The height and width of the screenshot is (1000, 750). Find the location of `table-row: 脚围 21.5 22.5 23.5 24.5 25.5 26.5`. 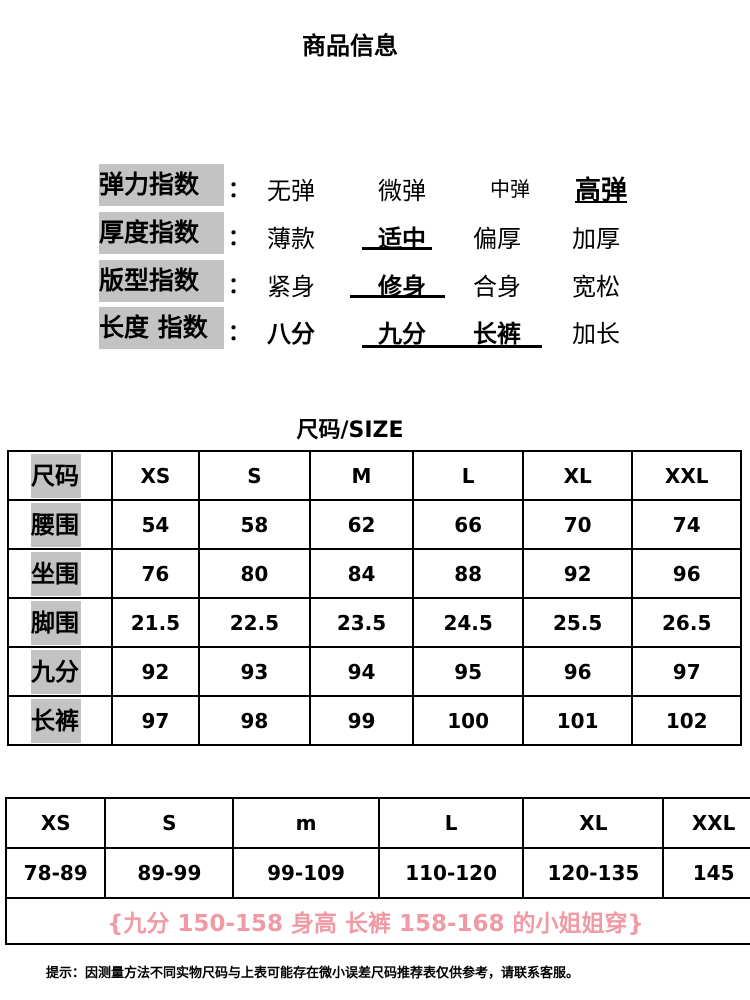

table-row: 脚围 21.5 22.5 23.5 24.5 25.5 26.5 is located at coordinates (374, 622).